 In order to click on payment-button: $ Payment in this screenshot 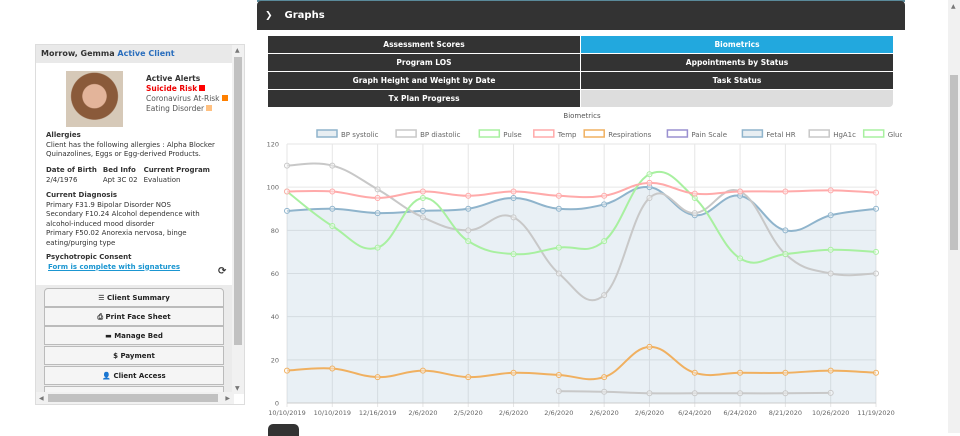, I will do `click(134, 355)`.